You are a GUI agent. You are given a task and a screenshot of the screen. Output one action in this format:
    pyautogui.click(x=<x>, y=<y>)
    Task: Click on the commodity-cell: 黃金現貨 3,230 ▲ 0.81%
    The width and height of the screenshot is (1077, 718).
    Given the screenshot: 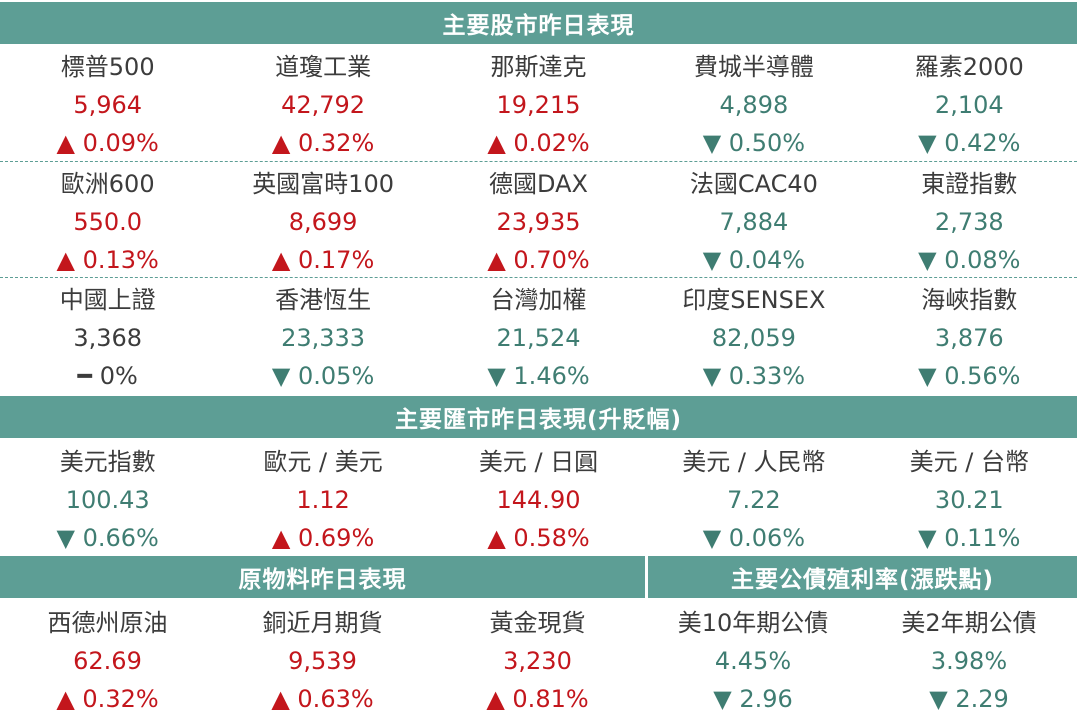 What is the action you would take?
    pyautogui.click(x=537, y=659)
    